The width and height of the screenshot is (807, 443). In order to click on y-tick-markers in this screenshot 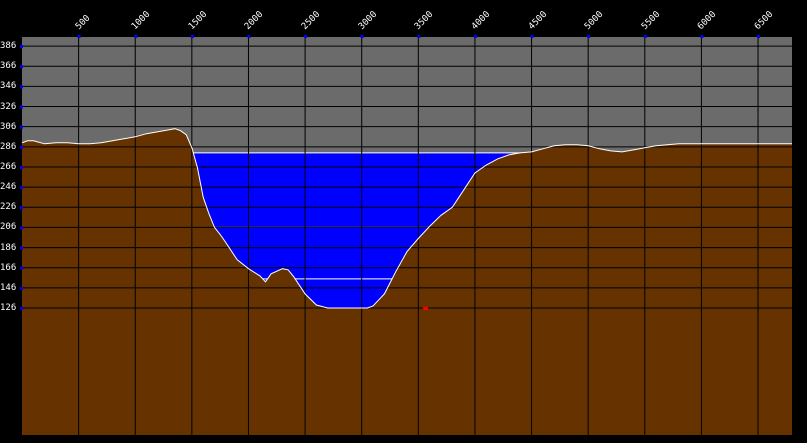, I will do `click(21, 178)`.